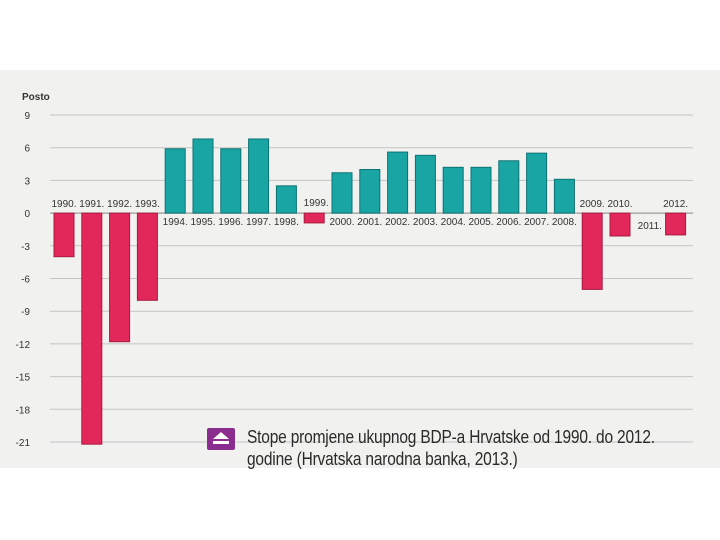 The image size is (720, 540). What do you see at coordinates (480, 222) in the screenshot?
I see `category-label: 2005.` at bounding box center [480, 222].